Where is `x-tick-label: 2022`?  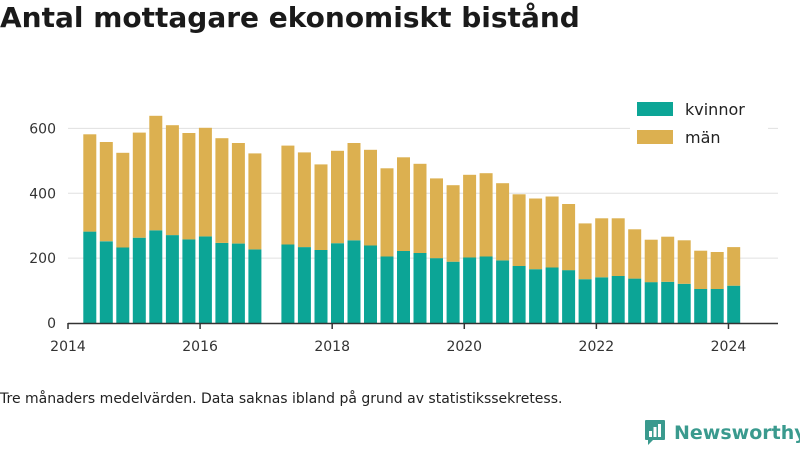 x-tick-label: 2022 is located at coordinates (597, 347).